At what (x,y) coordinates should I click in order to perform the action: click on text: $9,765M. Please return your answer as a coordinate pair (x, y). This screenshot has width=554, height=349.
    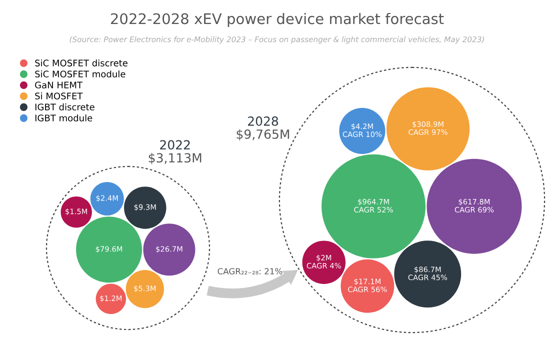
    Looking at the image, I should click on (263, 135).